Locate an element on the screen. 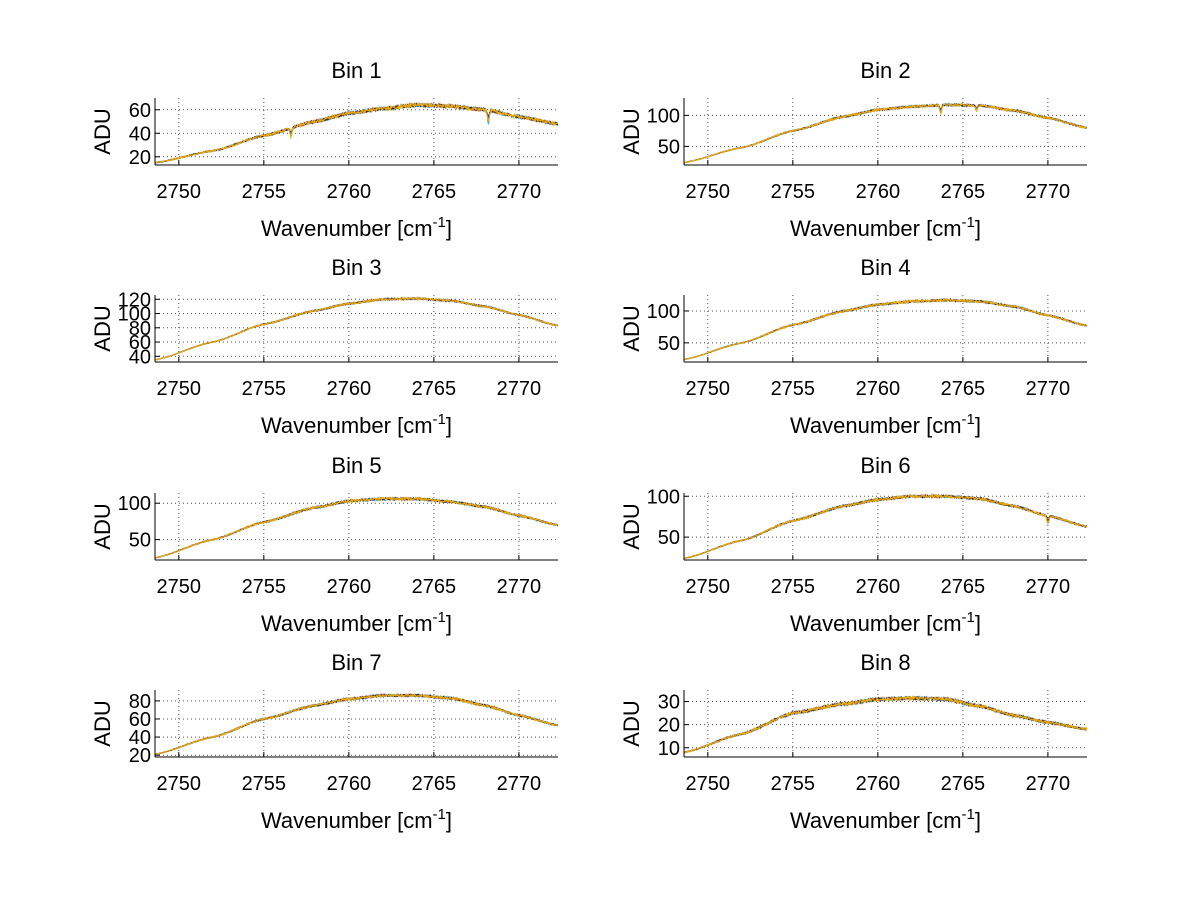 The image size is (1200, 901). y-tick-label: 30 is located at coordinates (669, 703).